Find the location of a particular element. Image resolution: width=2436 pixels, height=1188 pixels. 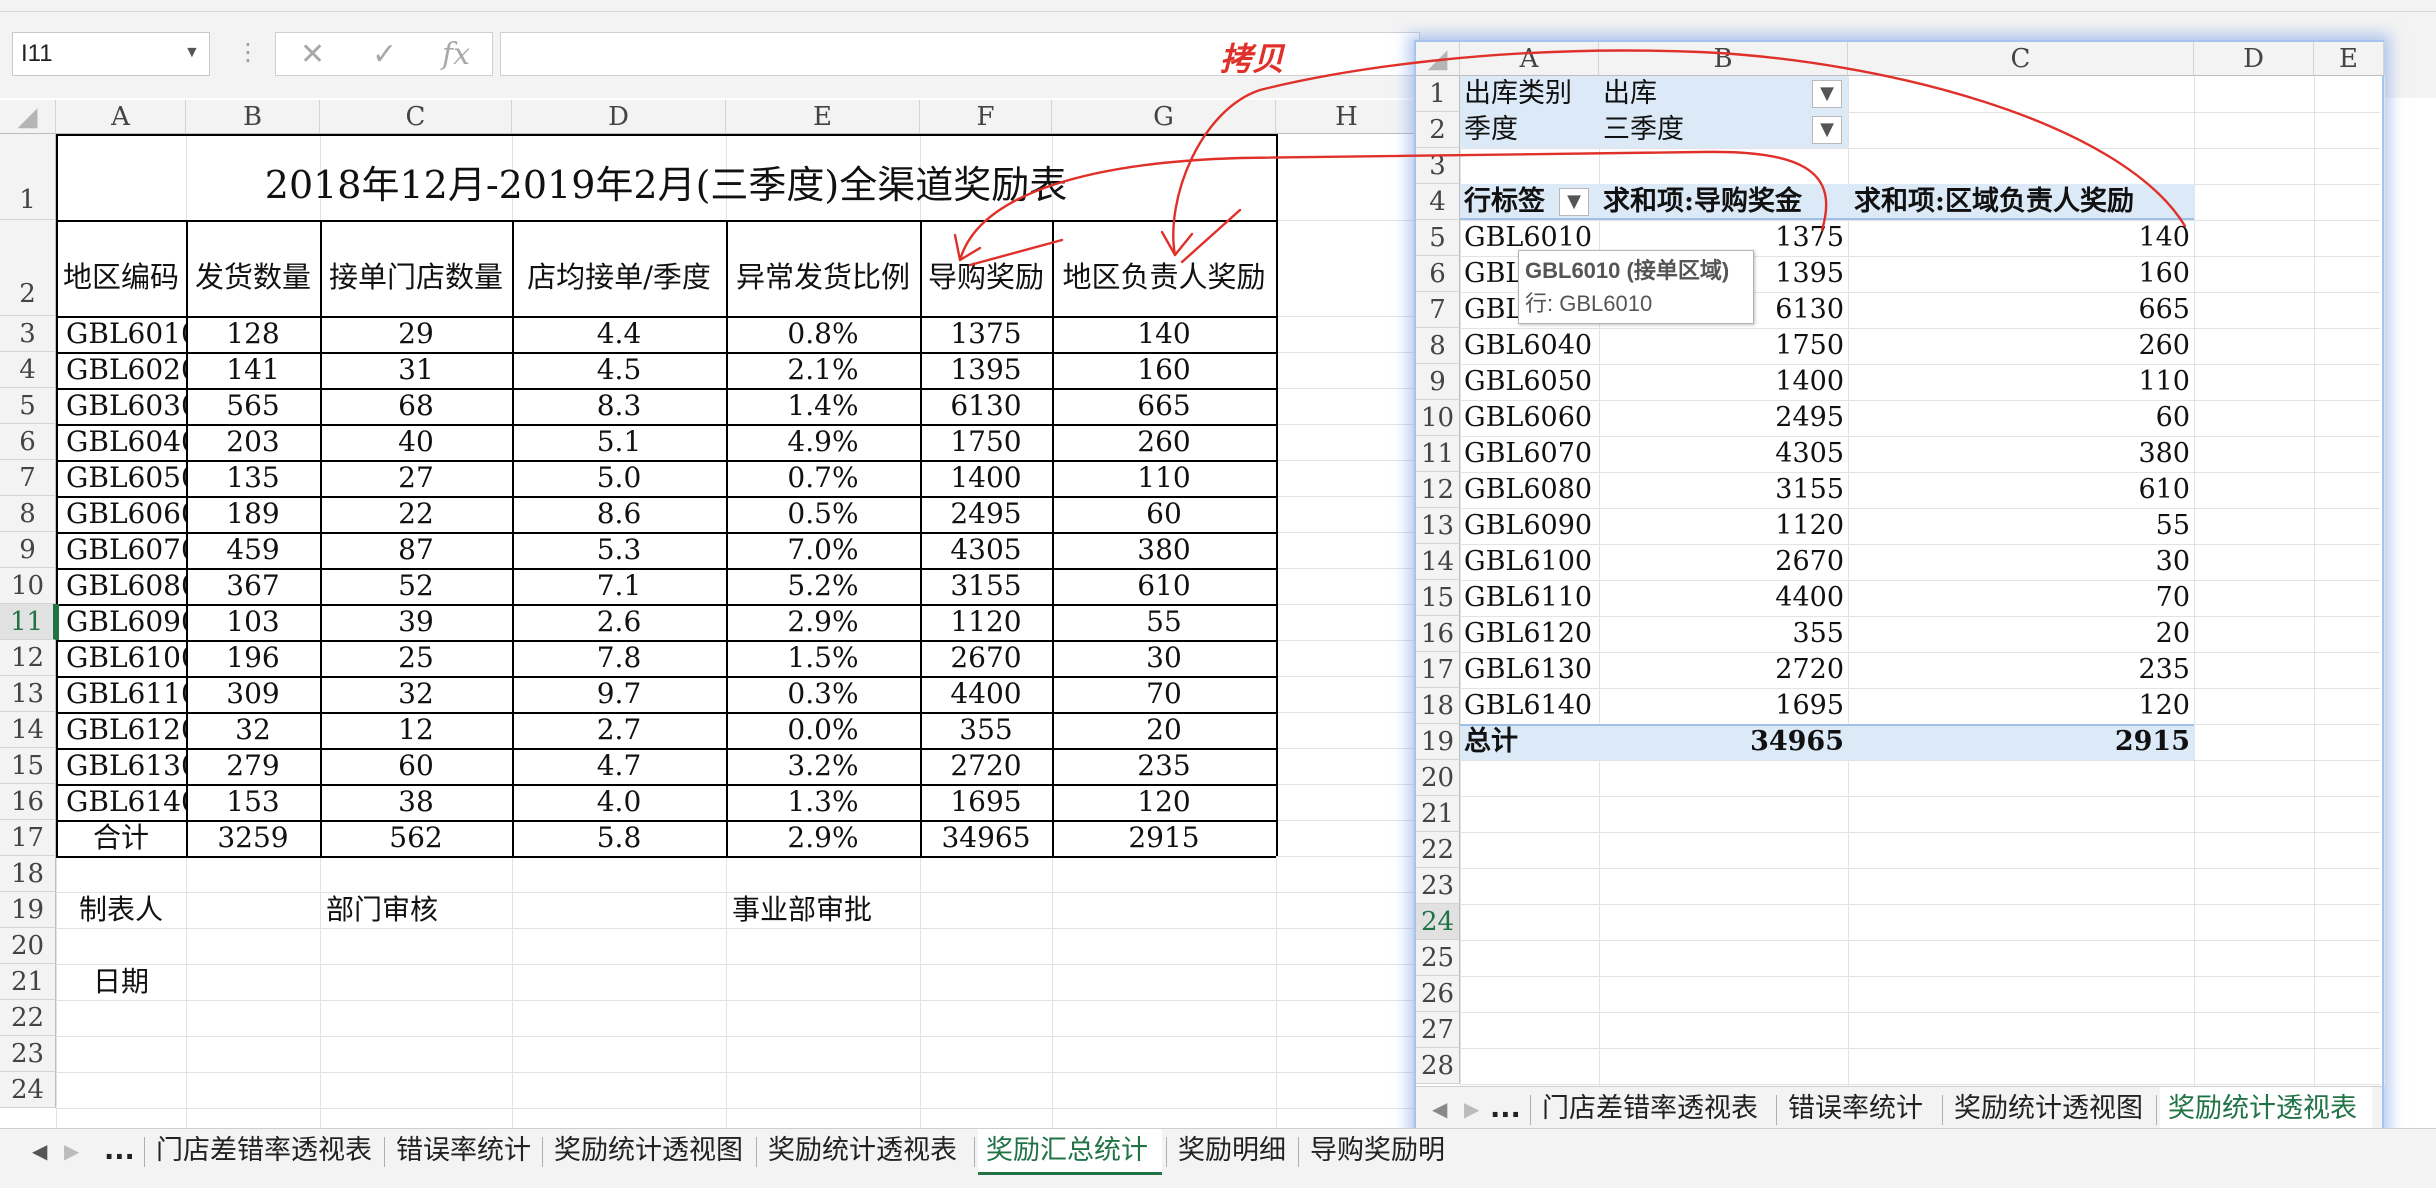

table-cell: 8.3 is located at coordinates (619, 405).